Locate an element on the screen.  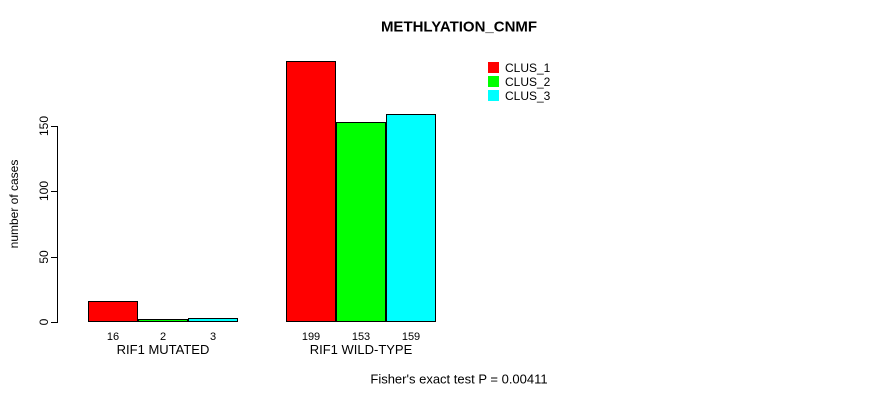
y-tick-label: 100 is located at coordinates (44, 191).